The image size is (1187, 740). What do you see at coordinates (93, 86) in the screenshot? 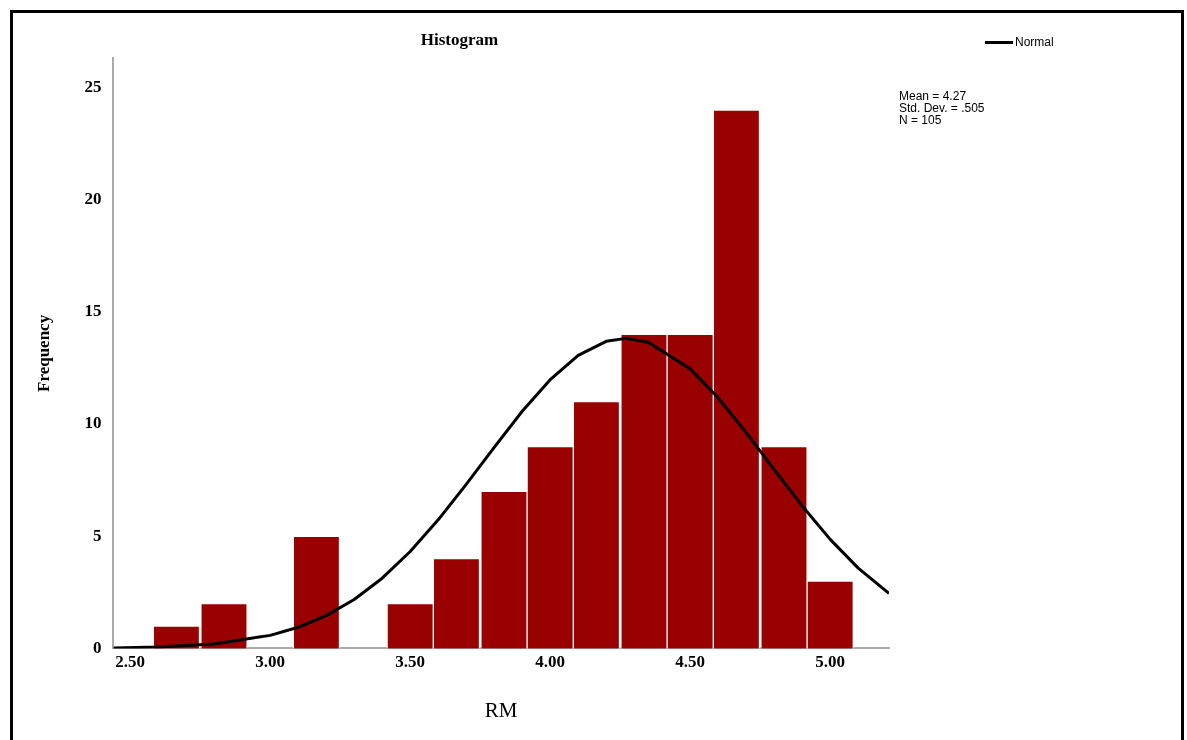
I see `y-tick-label: 25` at bounding box center [93, 86].